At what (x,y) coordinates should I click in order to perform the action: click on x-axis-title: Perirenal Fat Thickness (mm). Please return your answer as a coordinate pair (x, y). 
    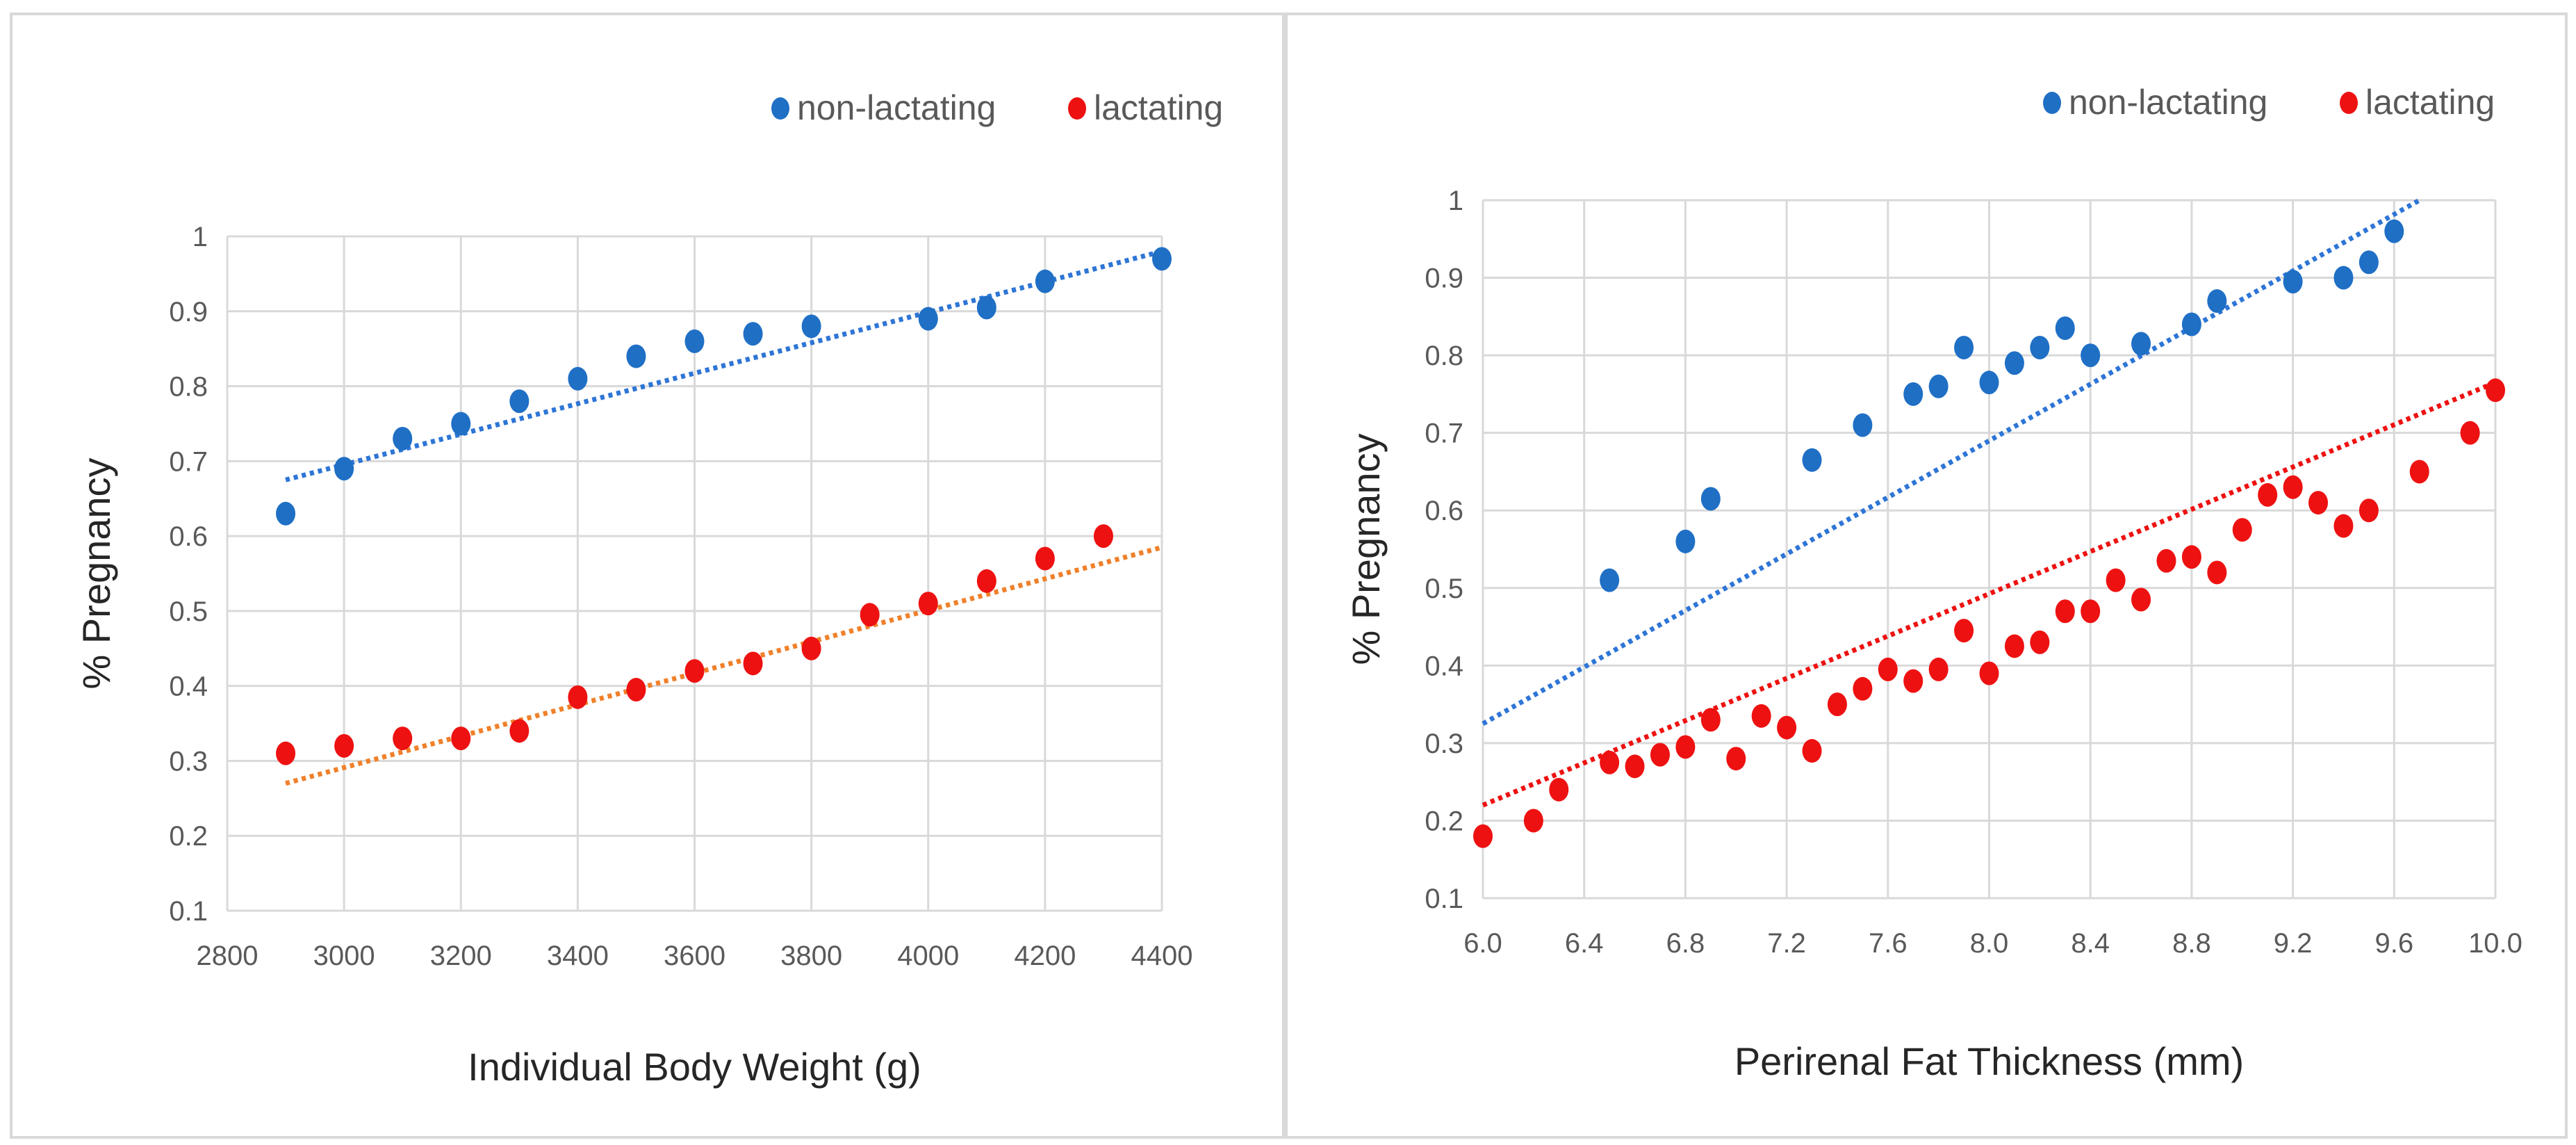
    Looking at the image, I should click on (1989, 1061).